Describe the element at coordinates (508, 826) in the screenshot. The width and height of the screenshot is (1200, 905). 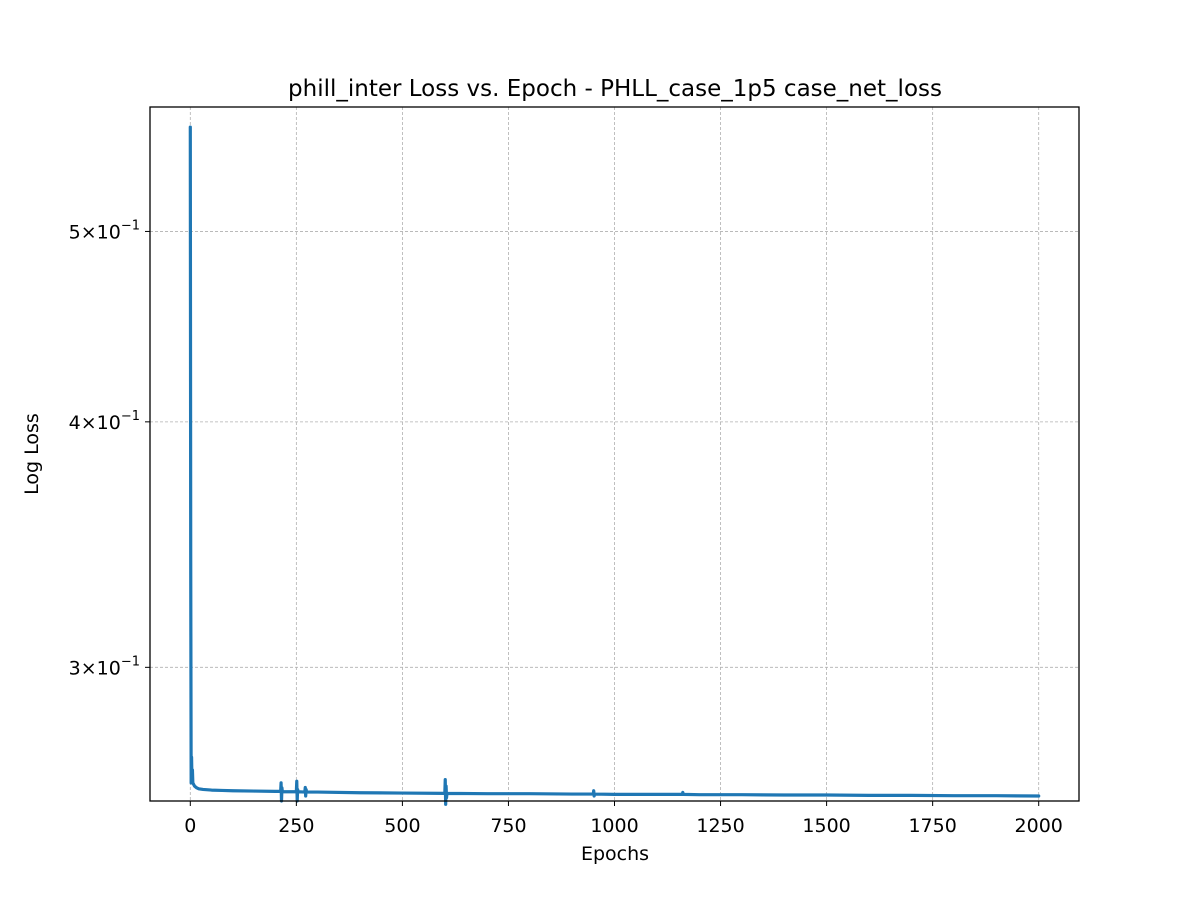
I see `x-tick-label: 750` at that location.